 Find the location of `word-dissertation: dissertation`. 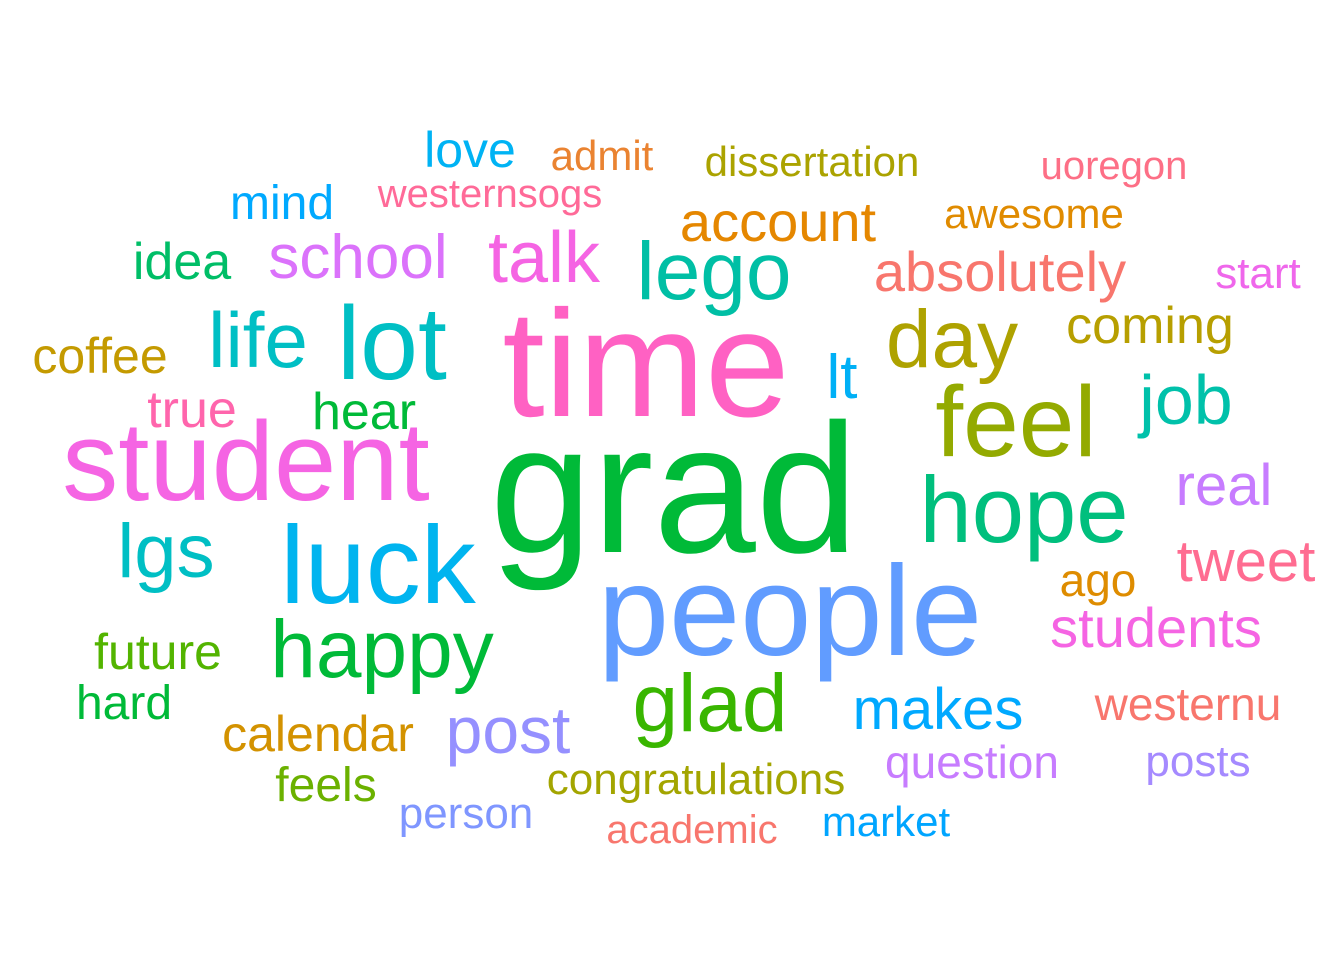

word-dissertation: dissertation is located at coordinates (812, 161).